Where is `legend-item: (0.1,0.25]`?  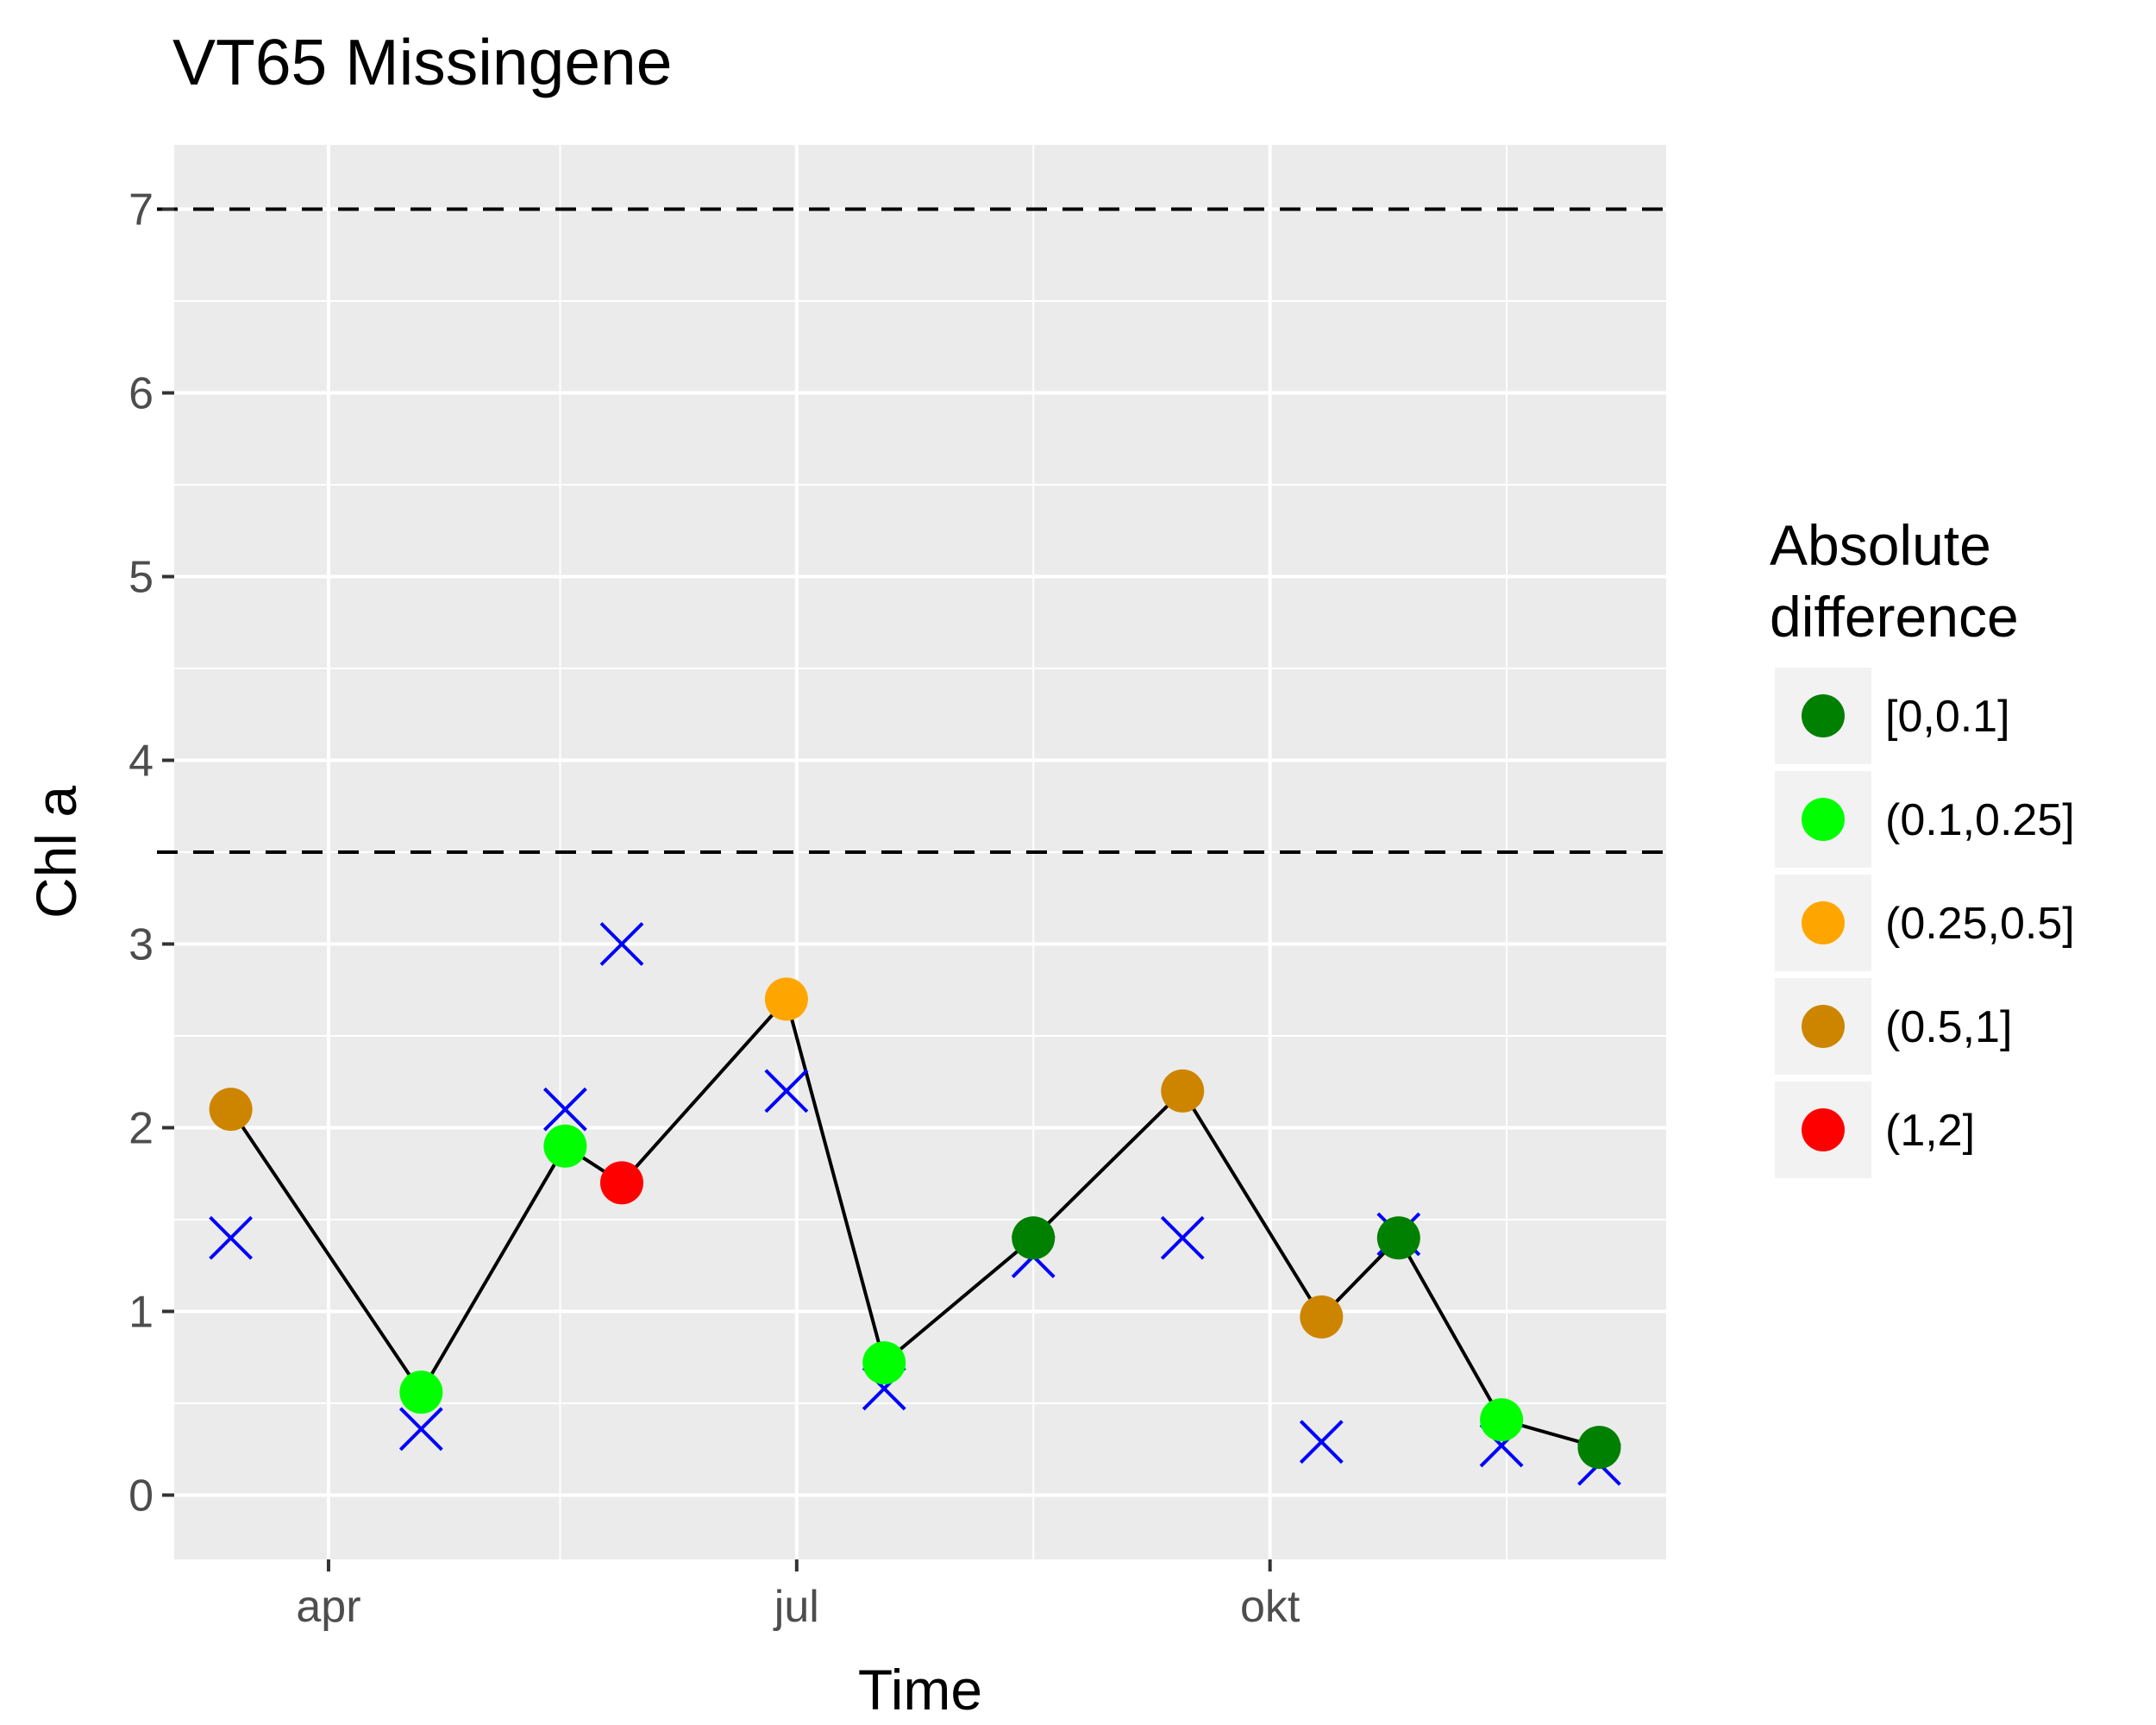
legend-item: (0.1,0.25] is located at coordinates (1925, 819).